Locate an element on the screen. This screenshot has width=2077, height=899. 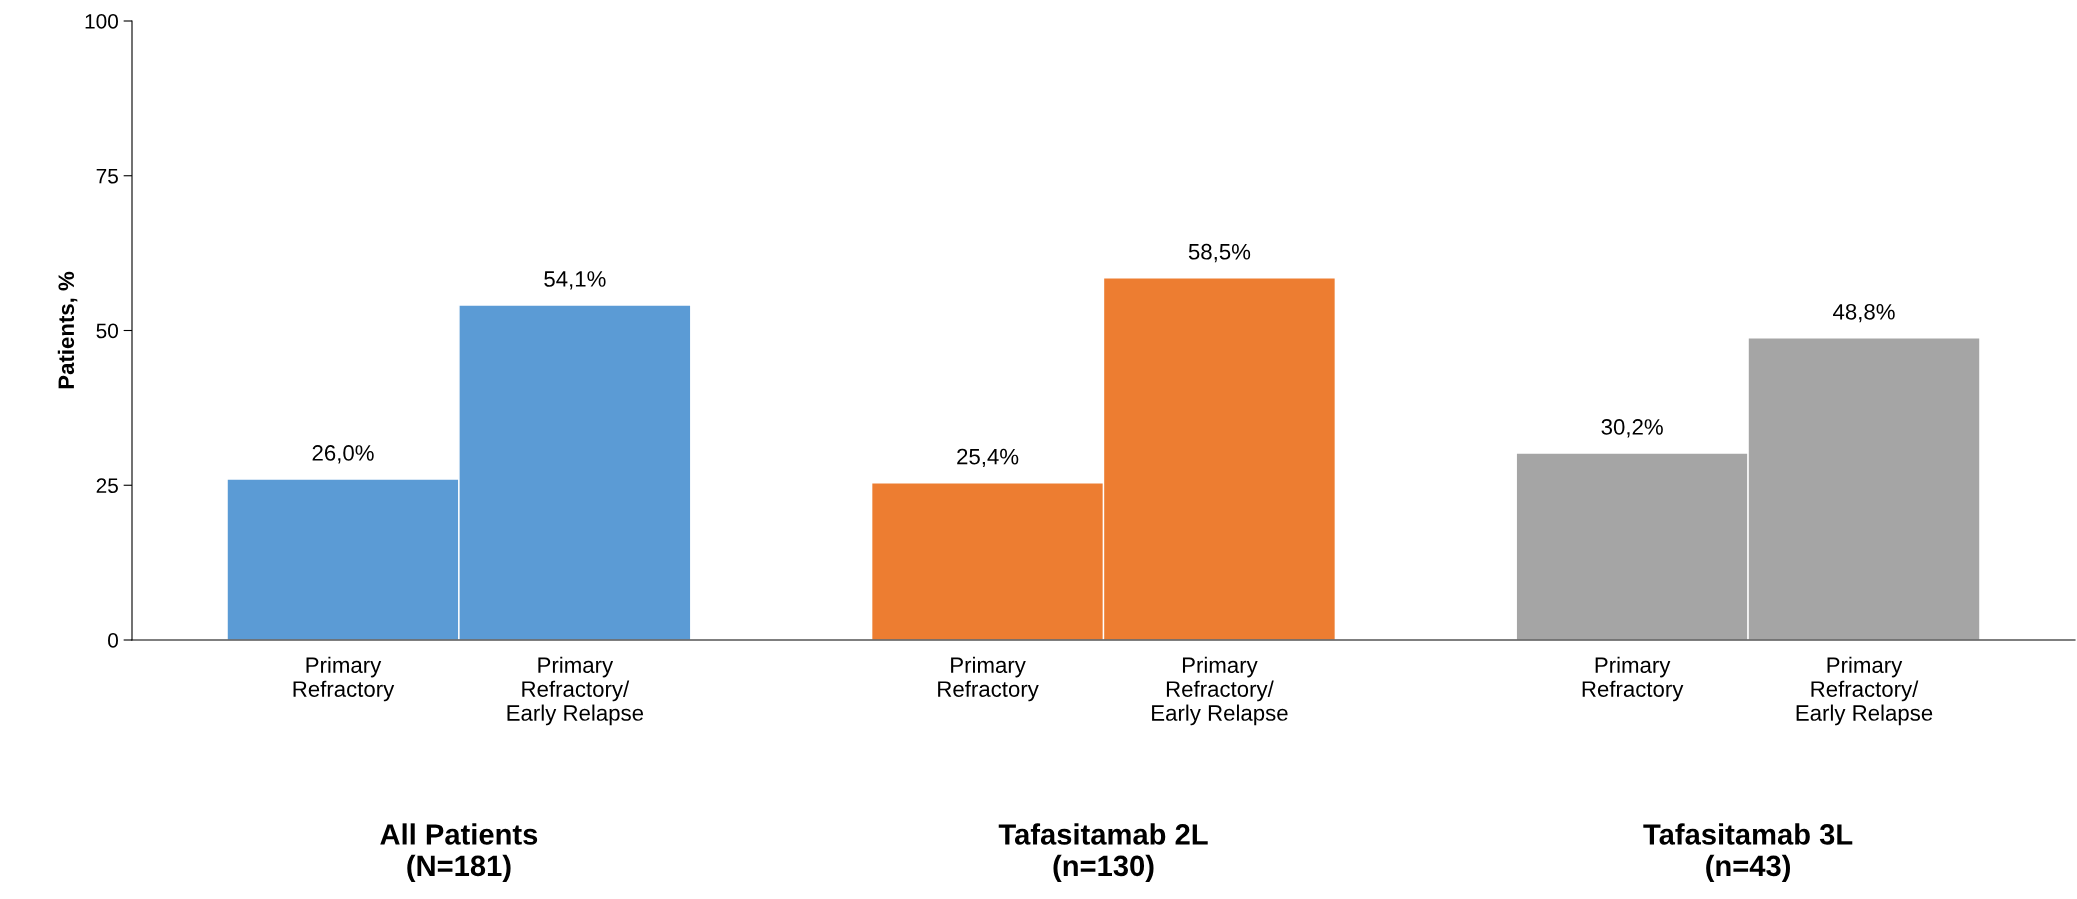
y-tick-label: 100 is located at coordinates (101, 21).